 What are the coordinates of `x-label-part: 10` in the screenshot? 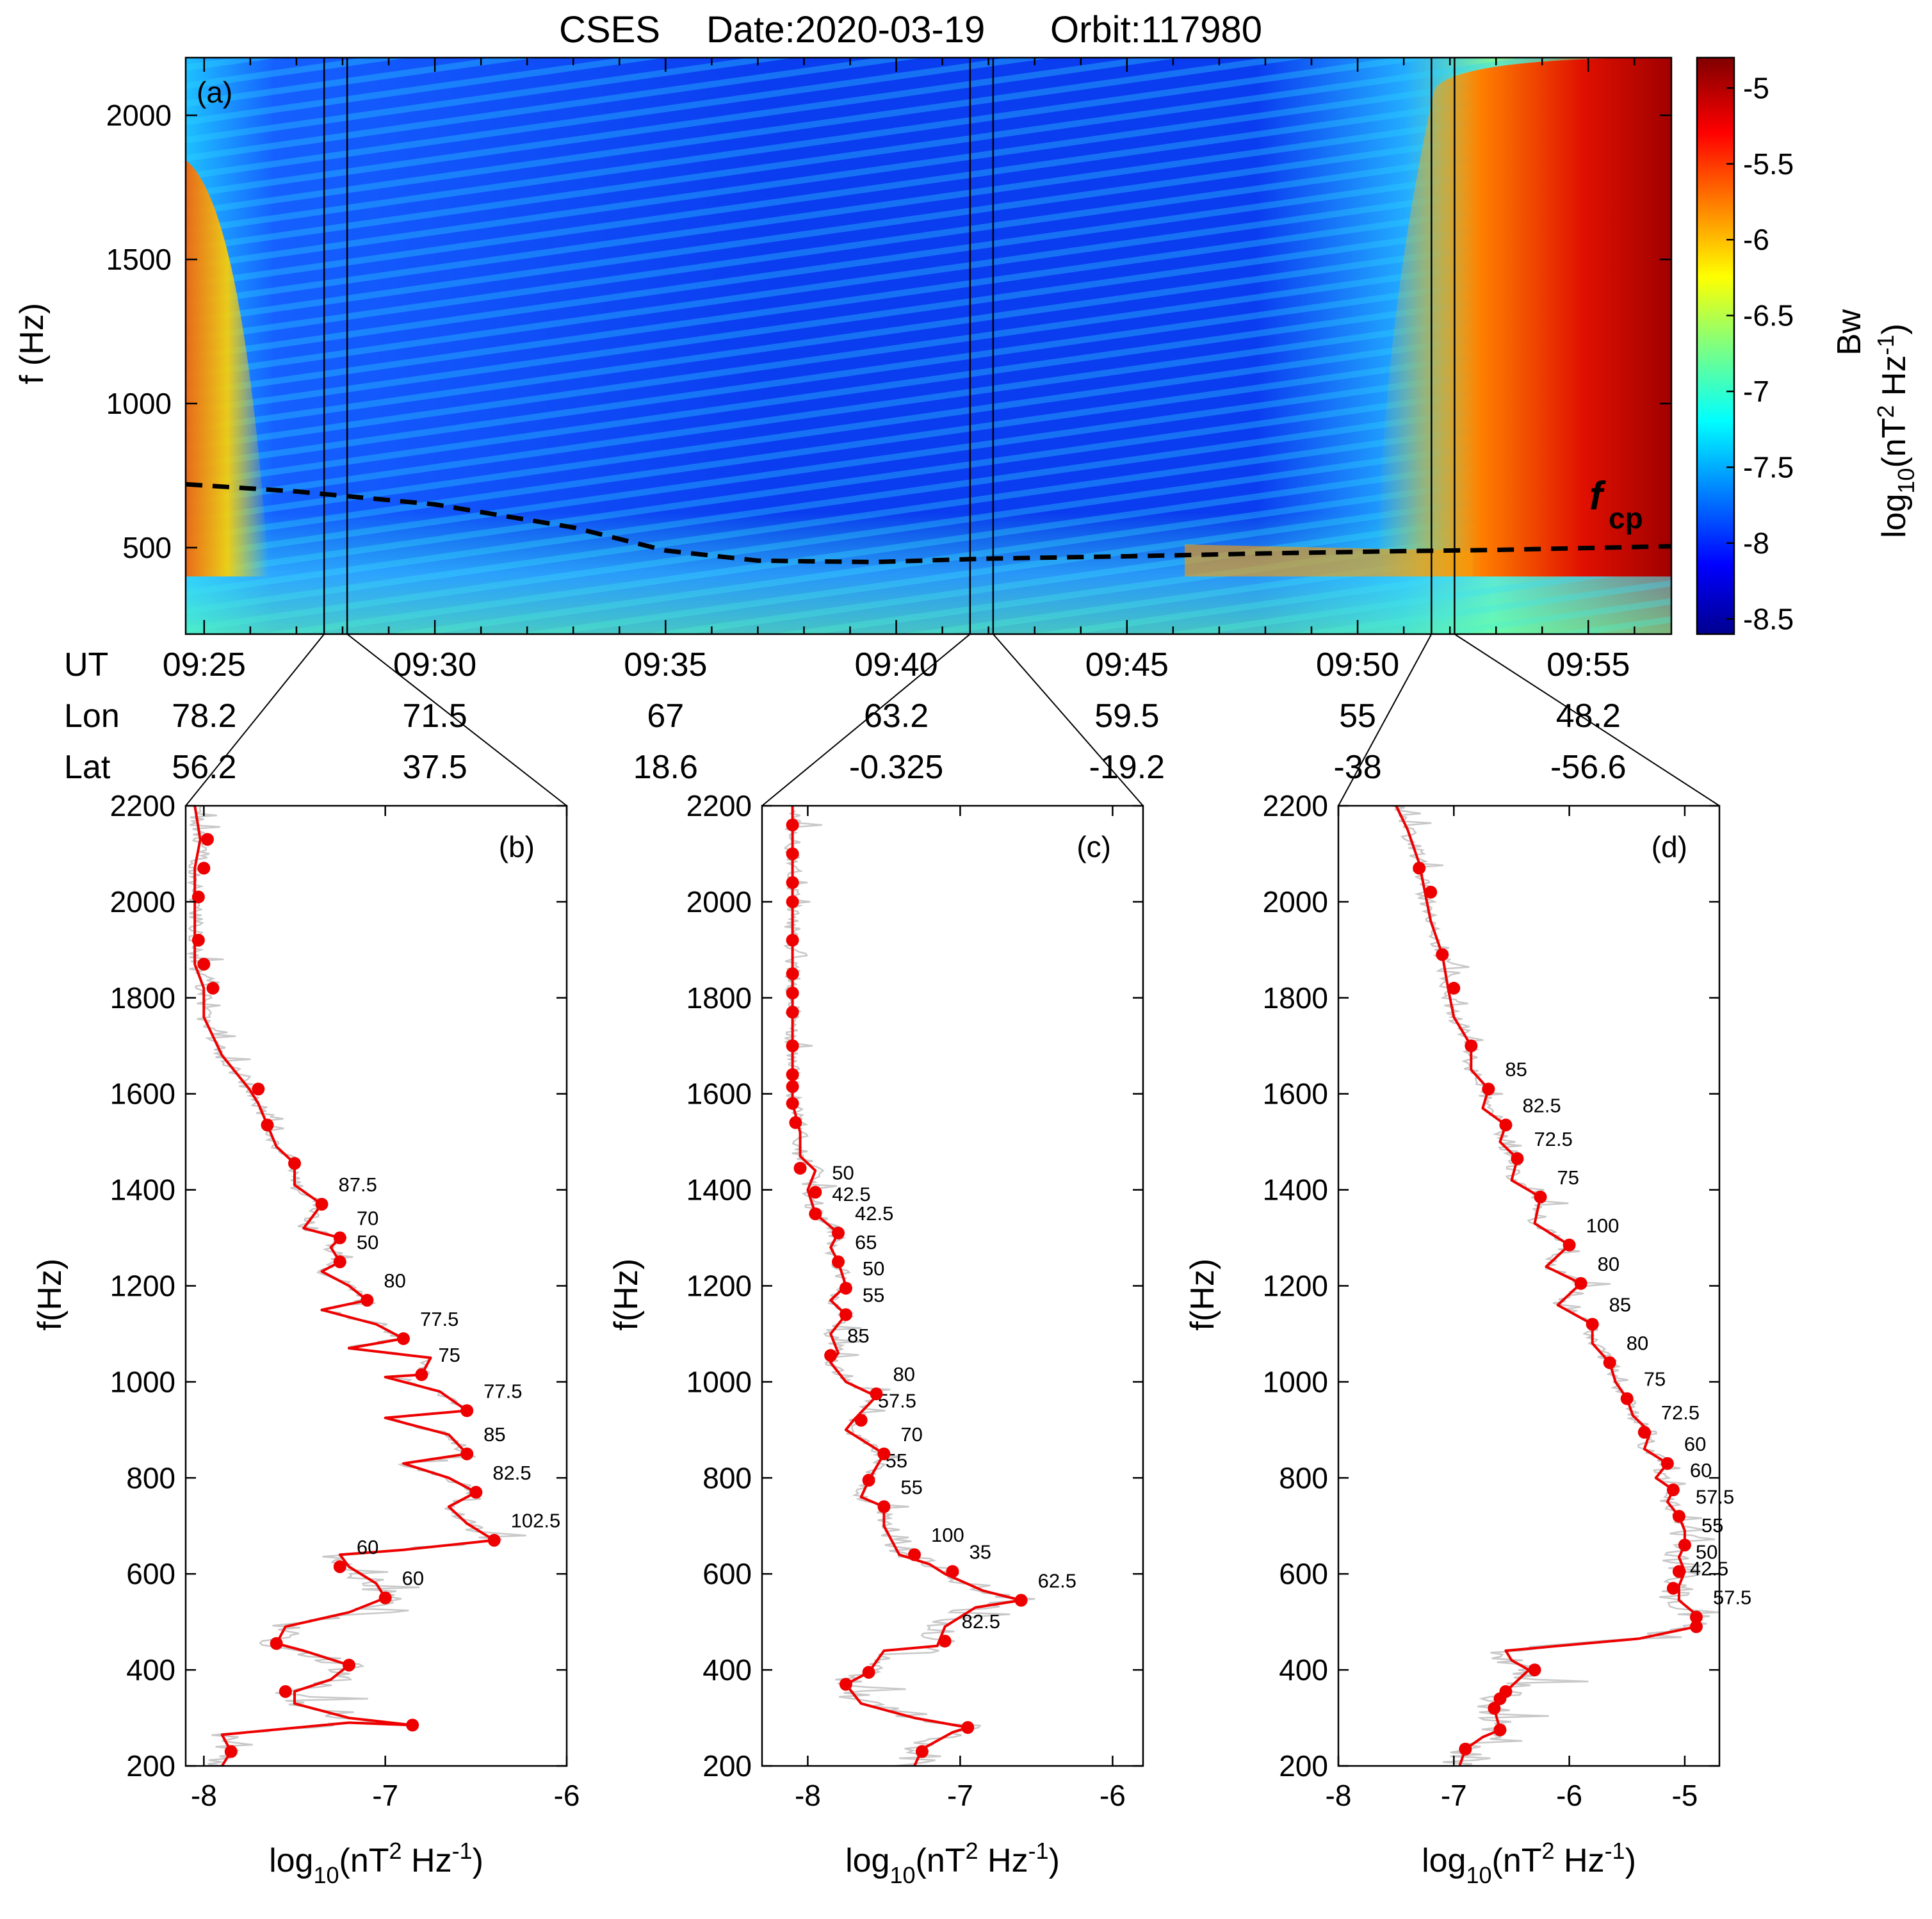 It's located at (326, 1875).